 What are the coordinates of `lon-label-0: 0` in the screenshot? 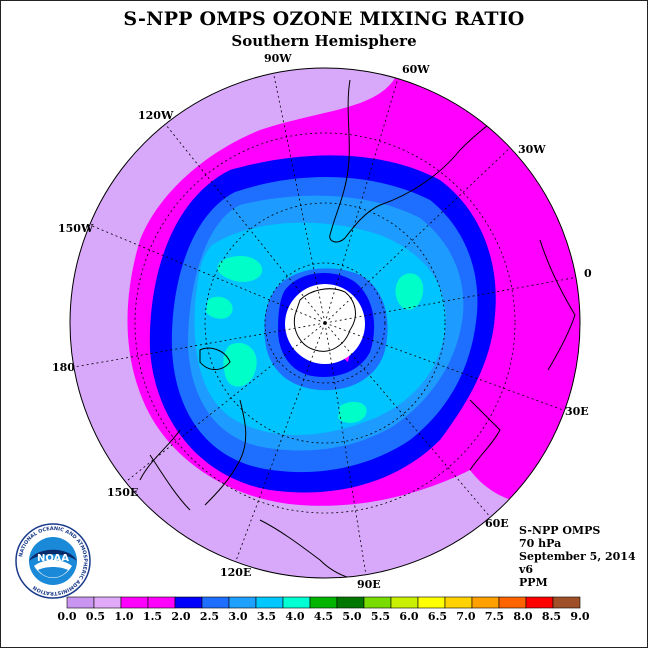 It's located at (588, 273).